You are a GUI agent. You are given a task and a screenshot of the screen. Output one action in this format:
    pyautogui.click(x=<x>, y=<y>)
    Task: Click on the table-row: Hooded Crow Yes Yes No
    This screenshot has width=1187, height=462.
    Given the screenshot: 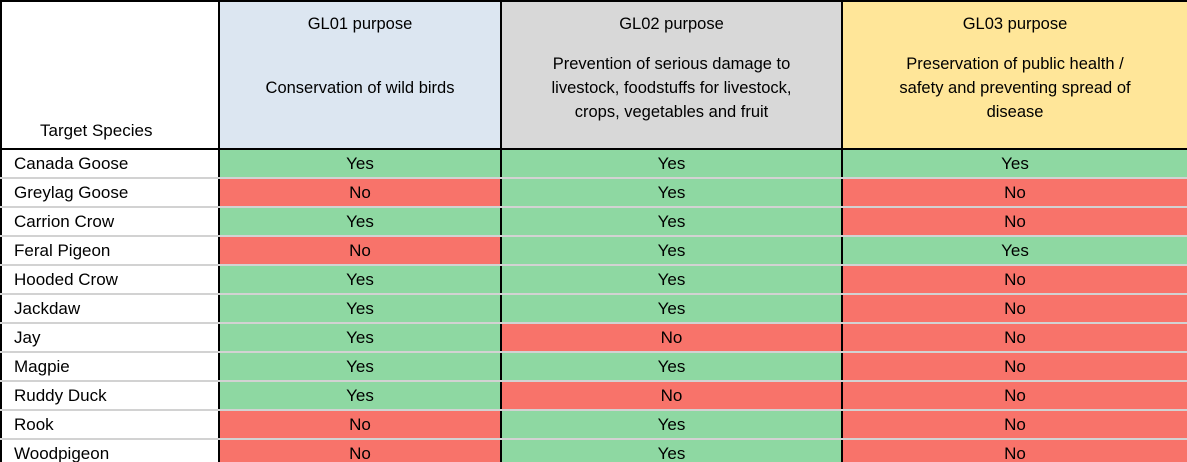 What is the action you would take?
    pyautogui.click(x=594, y=280)
    